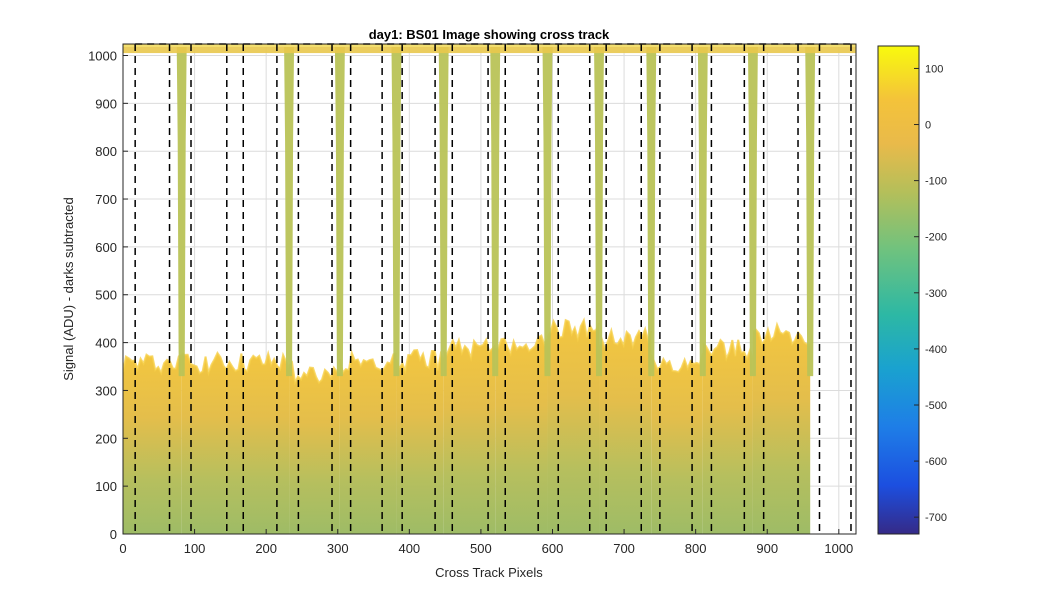  I want to click on colorbar: 100 0 -100 -200 -300 -400 -500 -600 -700, so click(912, 290).